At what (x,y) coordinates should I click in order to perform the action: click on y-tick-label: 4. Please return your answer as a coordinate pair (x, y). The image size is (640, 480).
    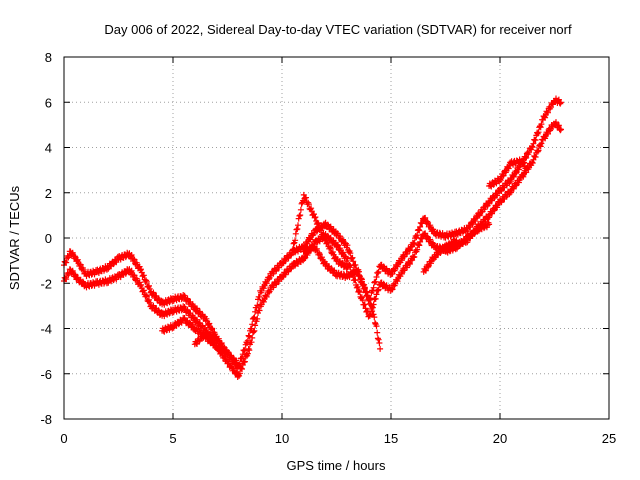
    Looking at the image, I should click on (48, 148).